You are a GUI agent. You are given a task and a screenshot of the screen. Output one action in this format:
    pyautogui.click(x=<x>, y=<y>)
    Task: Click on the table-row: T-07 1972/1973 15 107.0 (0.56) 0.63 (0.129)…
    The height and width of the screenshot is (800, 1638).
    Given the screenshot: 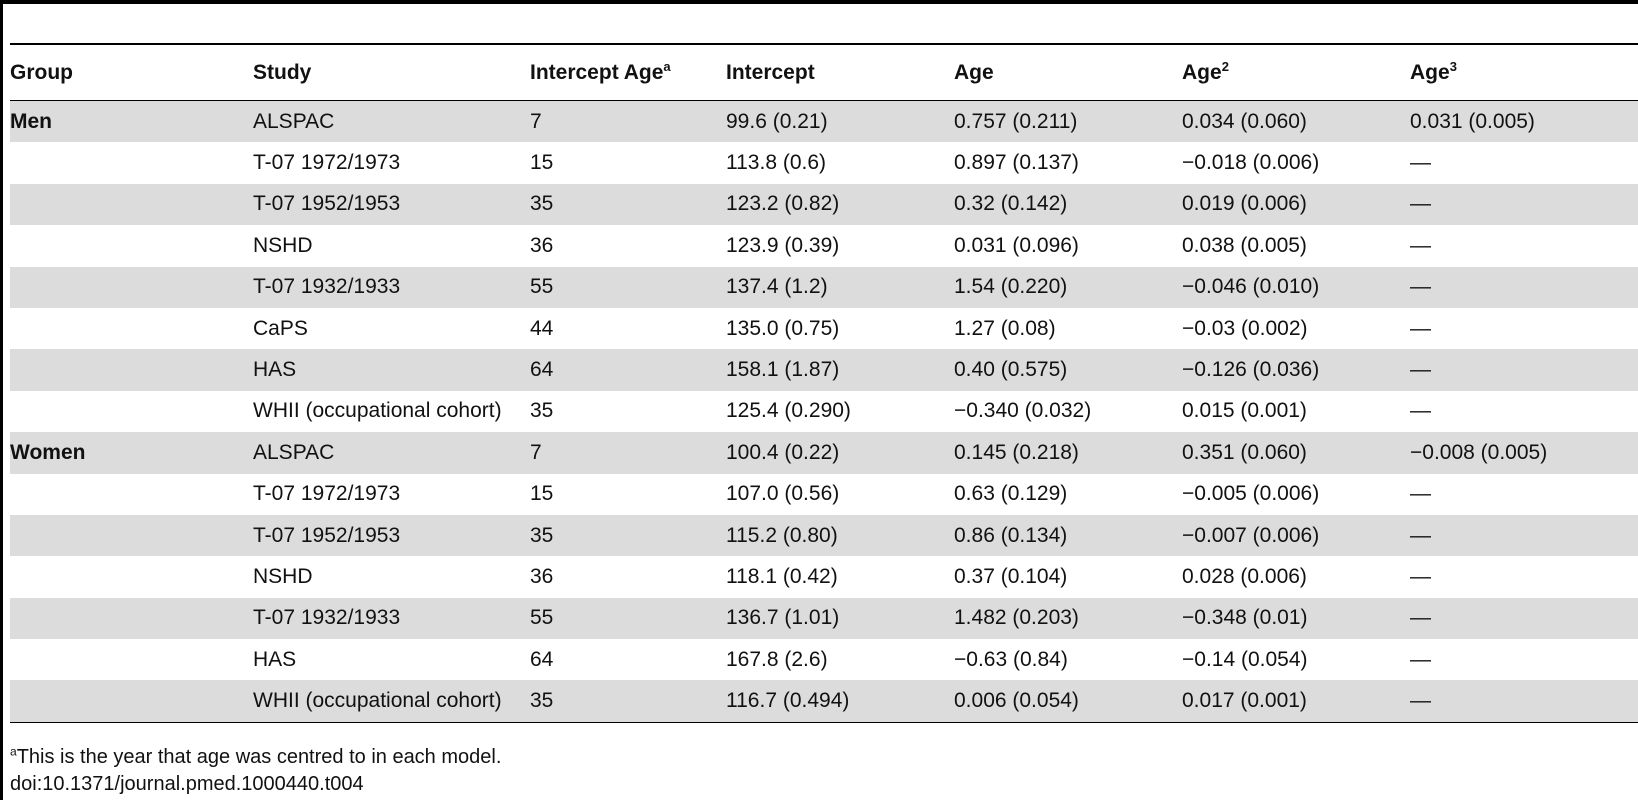 What is the action you would take?
    pyautogui.click(x=824, y=494)
    